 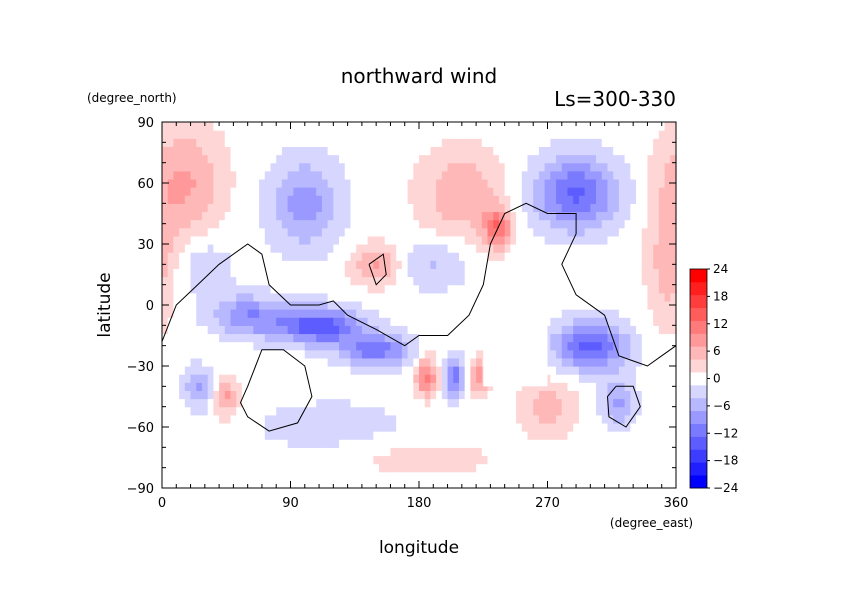 I want to click on colorbar-band, so click(x=698, y=366).